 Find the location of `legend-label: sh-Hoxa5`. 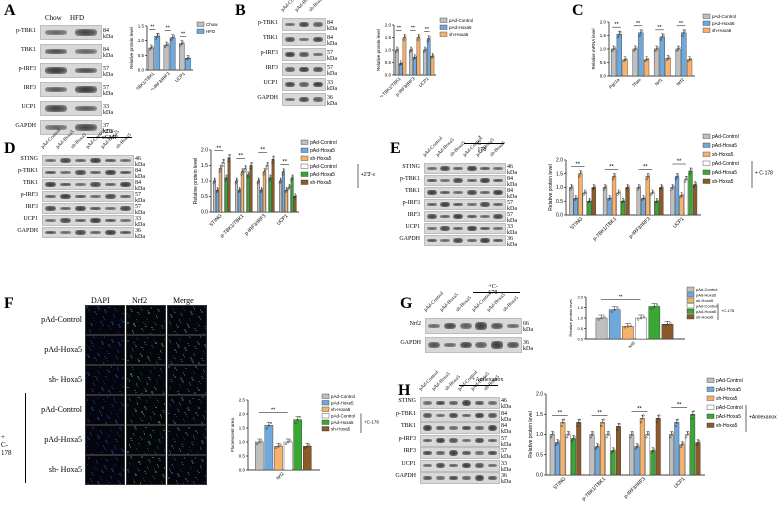

legend-label: sh-Hoxa5 is located at coordinates (321, 159).